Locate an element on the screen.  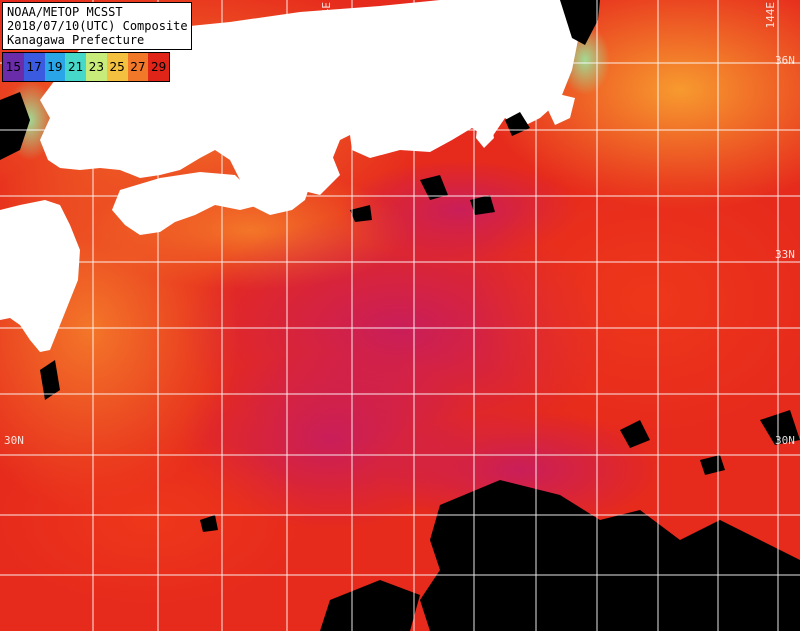
title-line-region: Kanagawa Prefecture is located at coordinates (76, 40).